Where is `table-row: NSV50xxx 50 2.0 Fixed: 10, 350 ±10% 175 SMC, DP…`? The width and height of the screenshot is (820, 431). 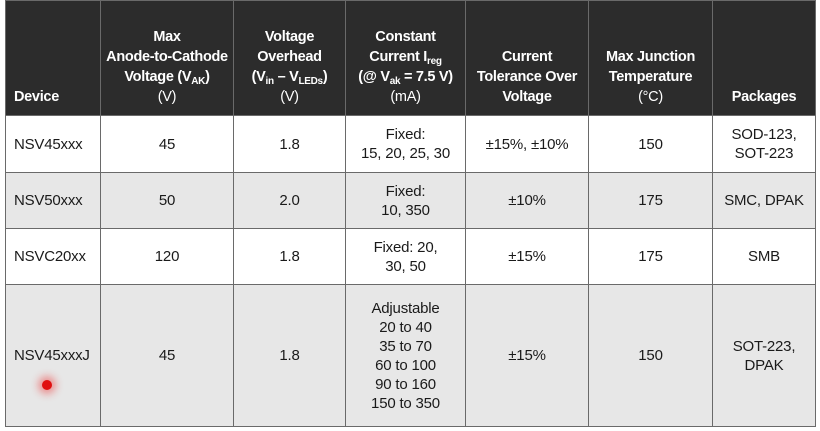 table-row: NSV50xxx 50 2.0 Fixed: 10, 350 ±10% 175 SMC, DP… is located at coordinates (410, 200).